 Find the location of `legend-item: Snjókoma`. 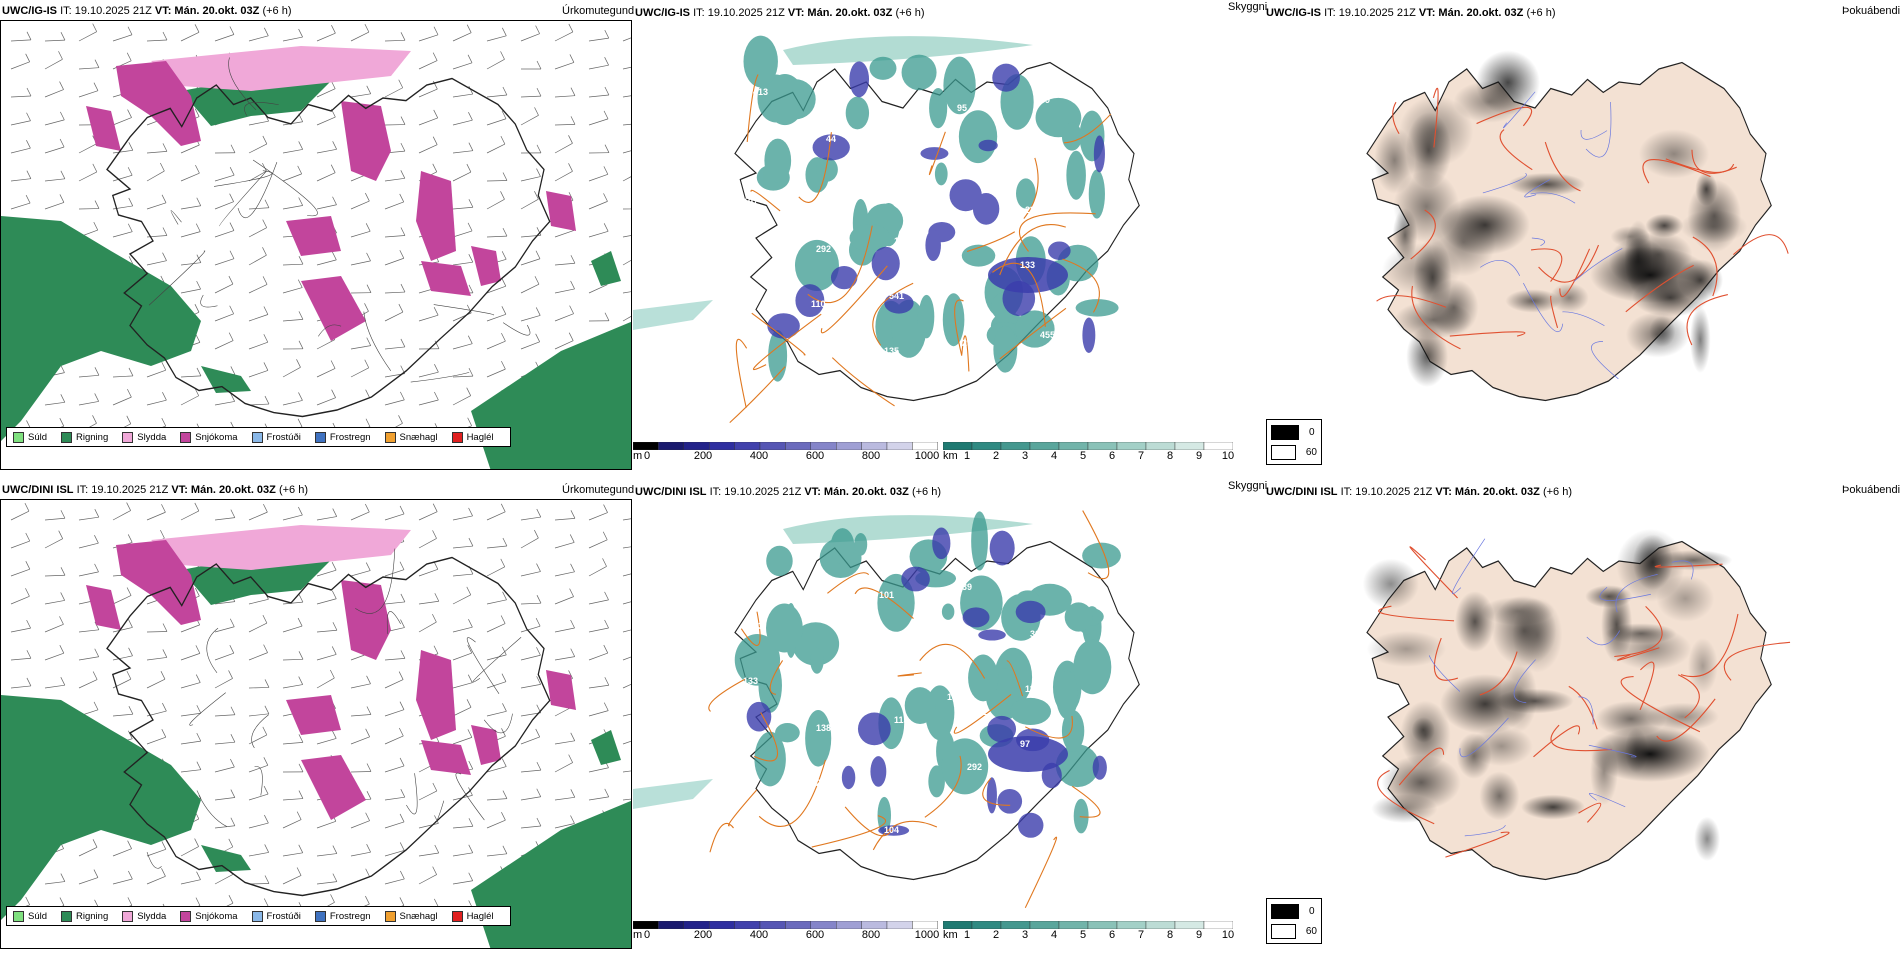

legend-item: Snjókoma is located at coordinates (208, 916).